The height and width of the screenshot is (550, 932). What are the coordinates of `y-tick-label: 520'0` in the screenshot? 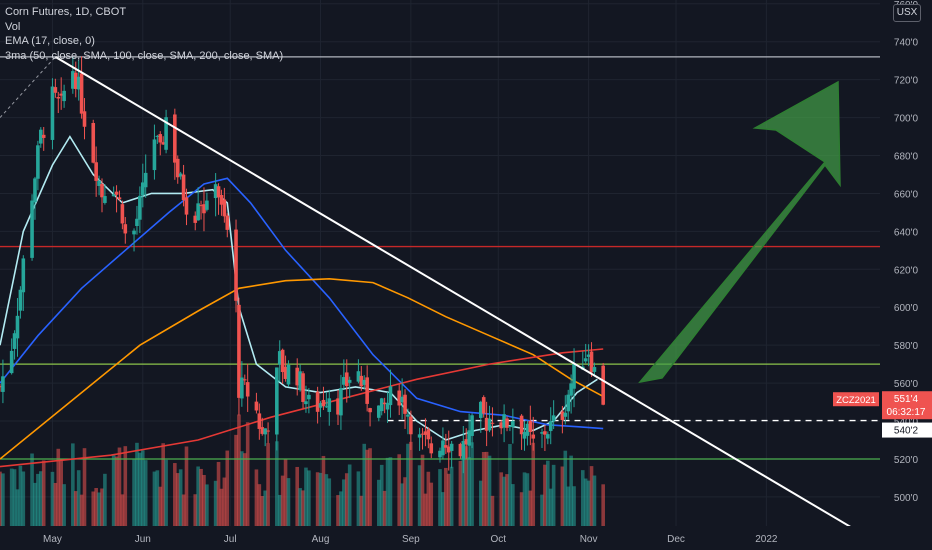 It's located at (906, 460).